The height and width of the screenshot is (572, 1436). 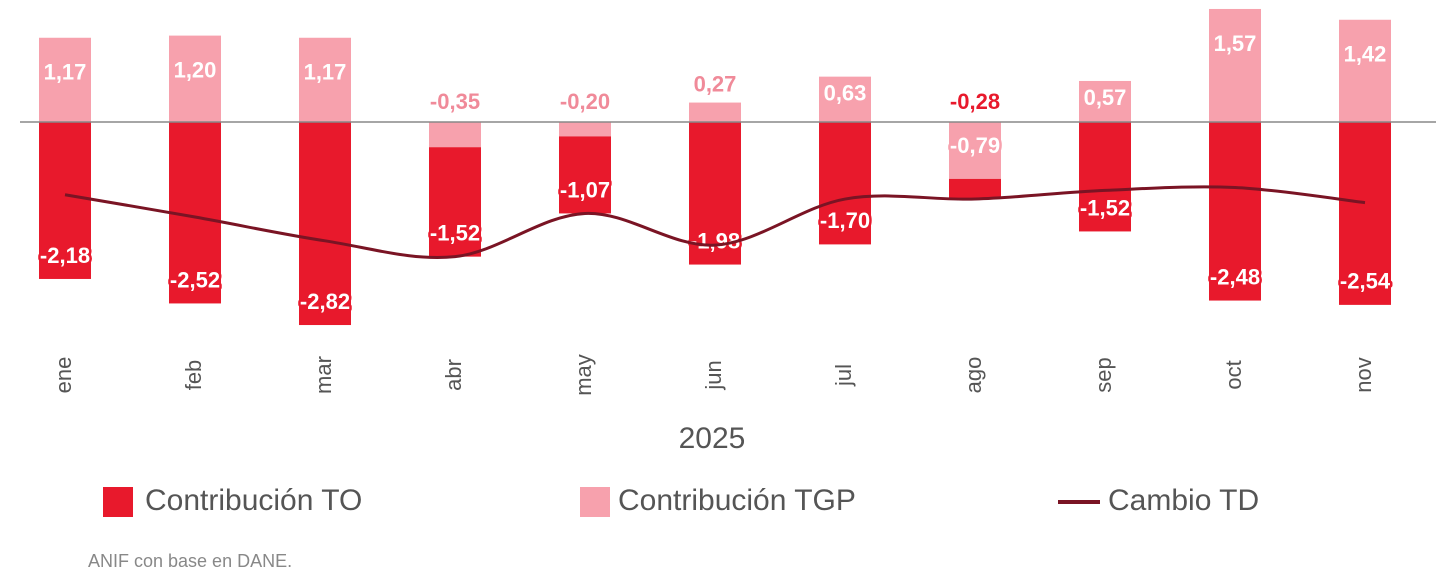 What do you see at coordinates (715, 83) in the screenshot?
I see `data-label: 0,27` at bounding box center [715, 83].